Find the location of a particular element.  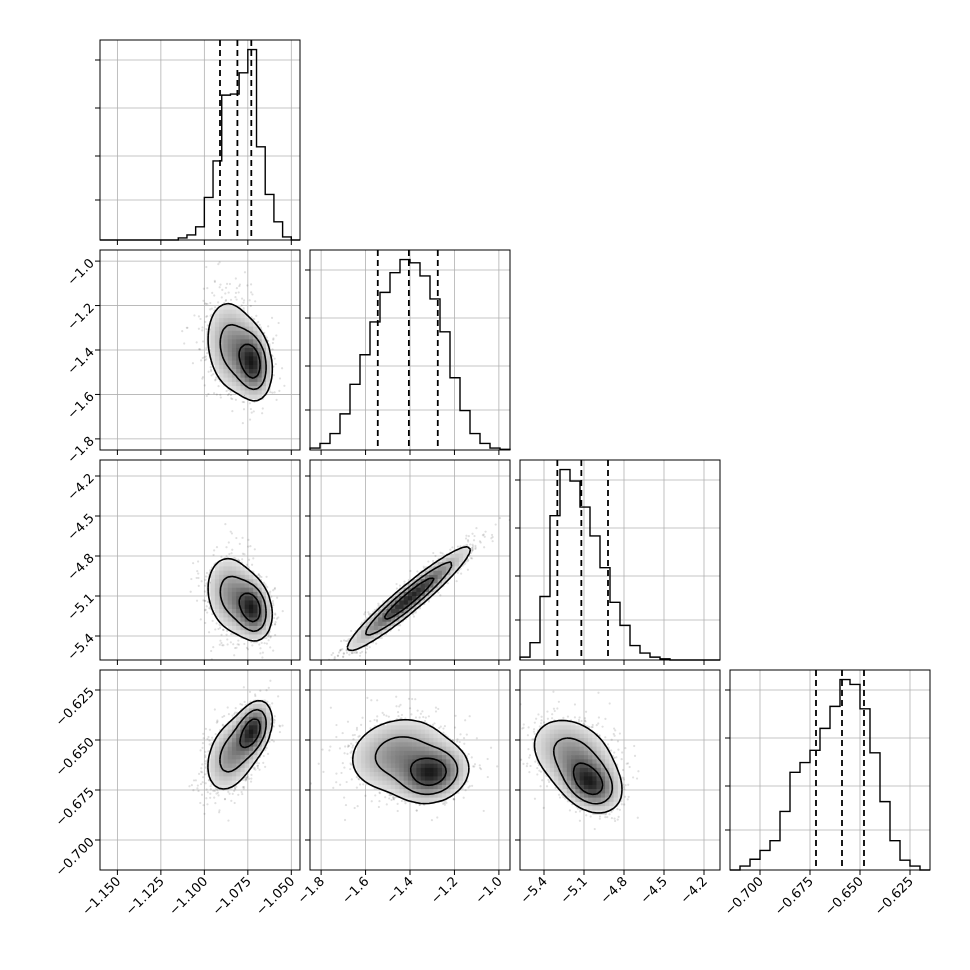

y-tick-label: −5.4 is located at coordinates (81, 647).